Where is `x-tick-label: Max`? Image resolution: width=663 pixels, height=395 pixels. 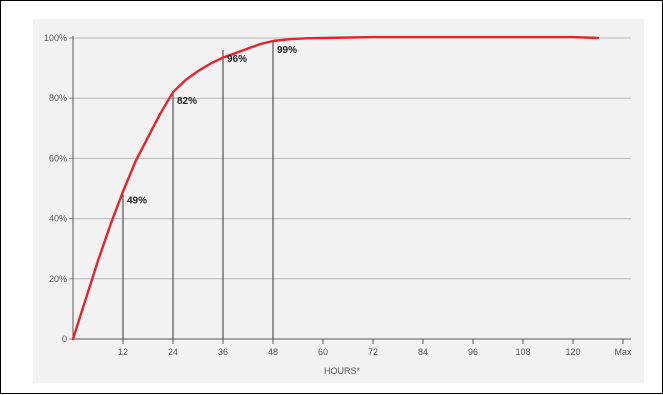 x-tick-label: Max is located at coordinates (623, 352).